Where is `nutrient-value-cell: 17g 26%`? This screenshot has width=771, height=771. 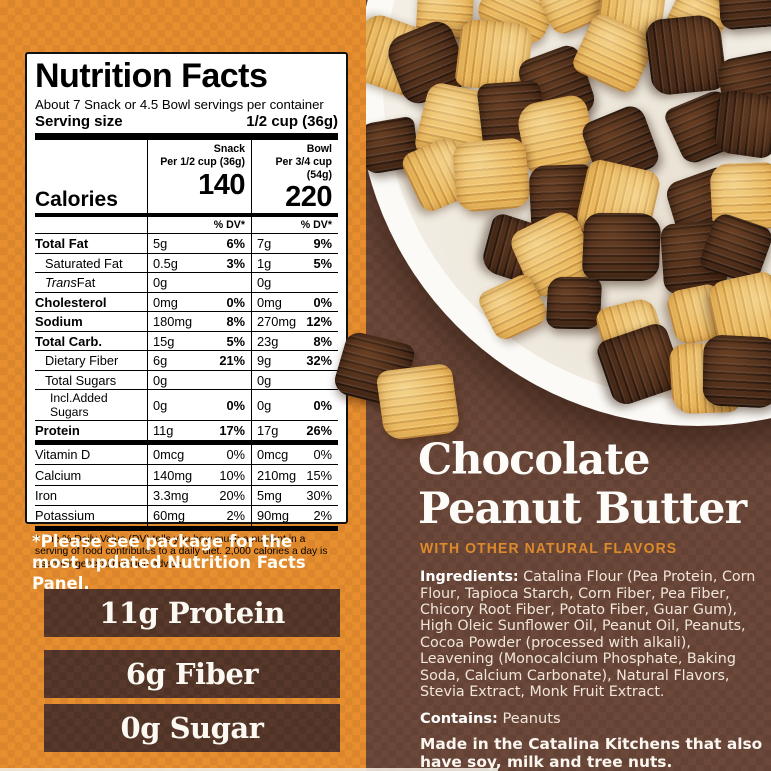
nutrient-value-cell: 17g 26% is located at coordinates (294, 430).